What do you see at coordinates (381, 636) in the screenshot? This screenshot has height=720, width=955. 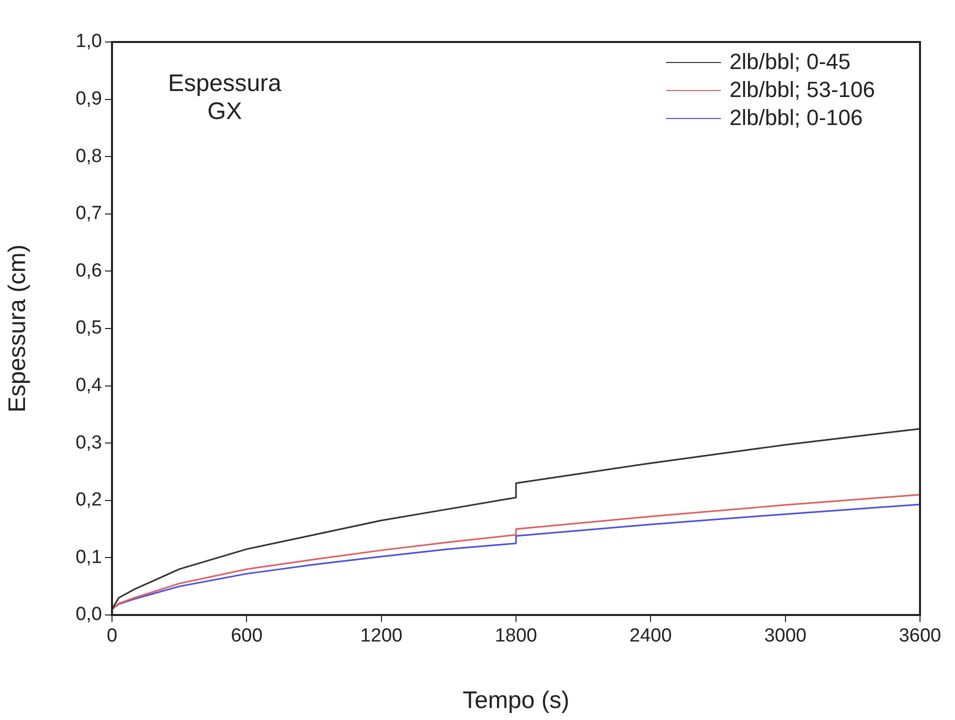 I see `x-tick-label: 1200` at bounding box center [381, 636].